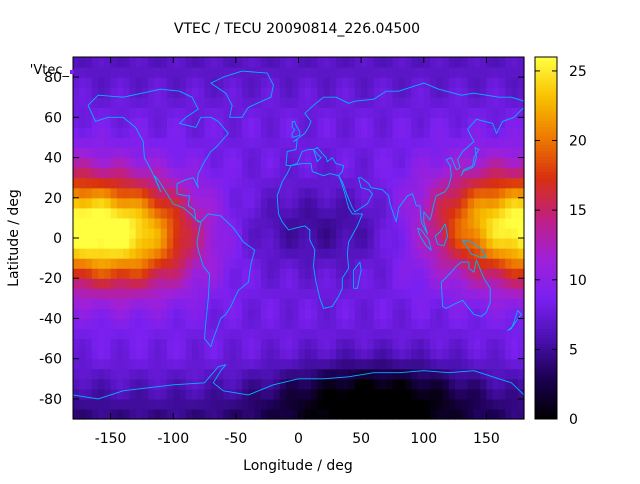 This screenshot has width=640, height=484. Describe the element at coordinates (53, 78) in the screenshot. I see `y-tick-label: 80` at that location.